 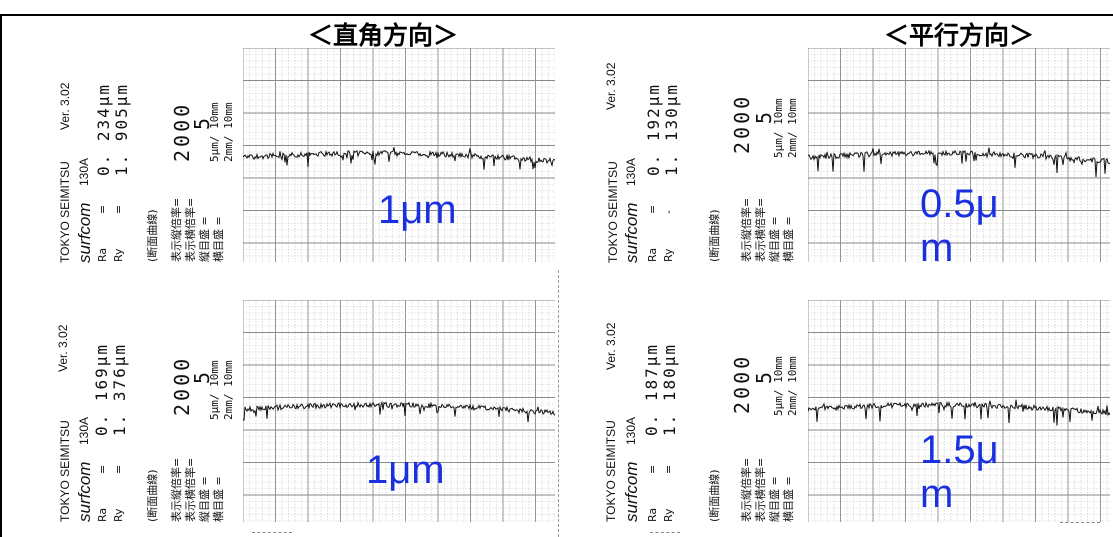 What do you see at coordinates (668, 212) in the screenshot?
I see `ry-eq: -` at bounding box center [668, 212].